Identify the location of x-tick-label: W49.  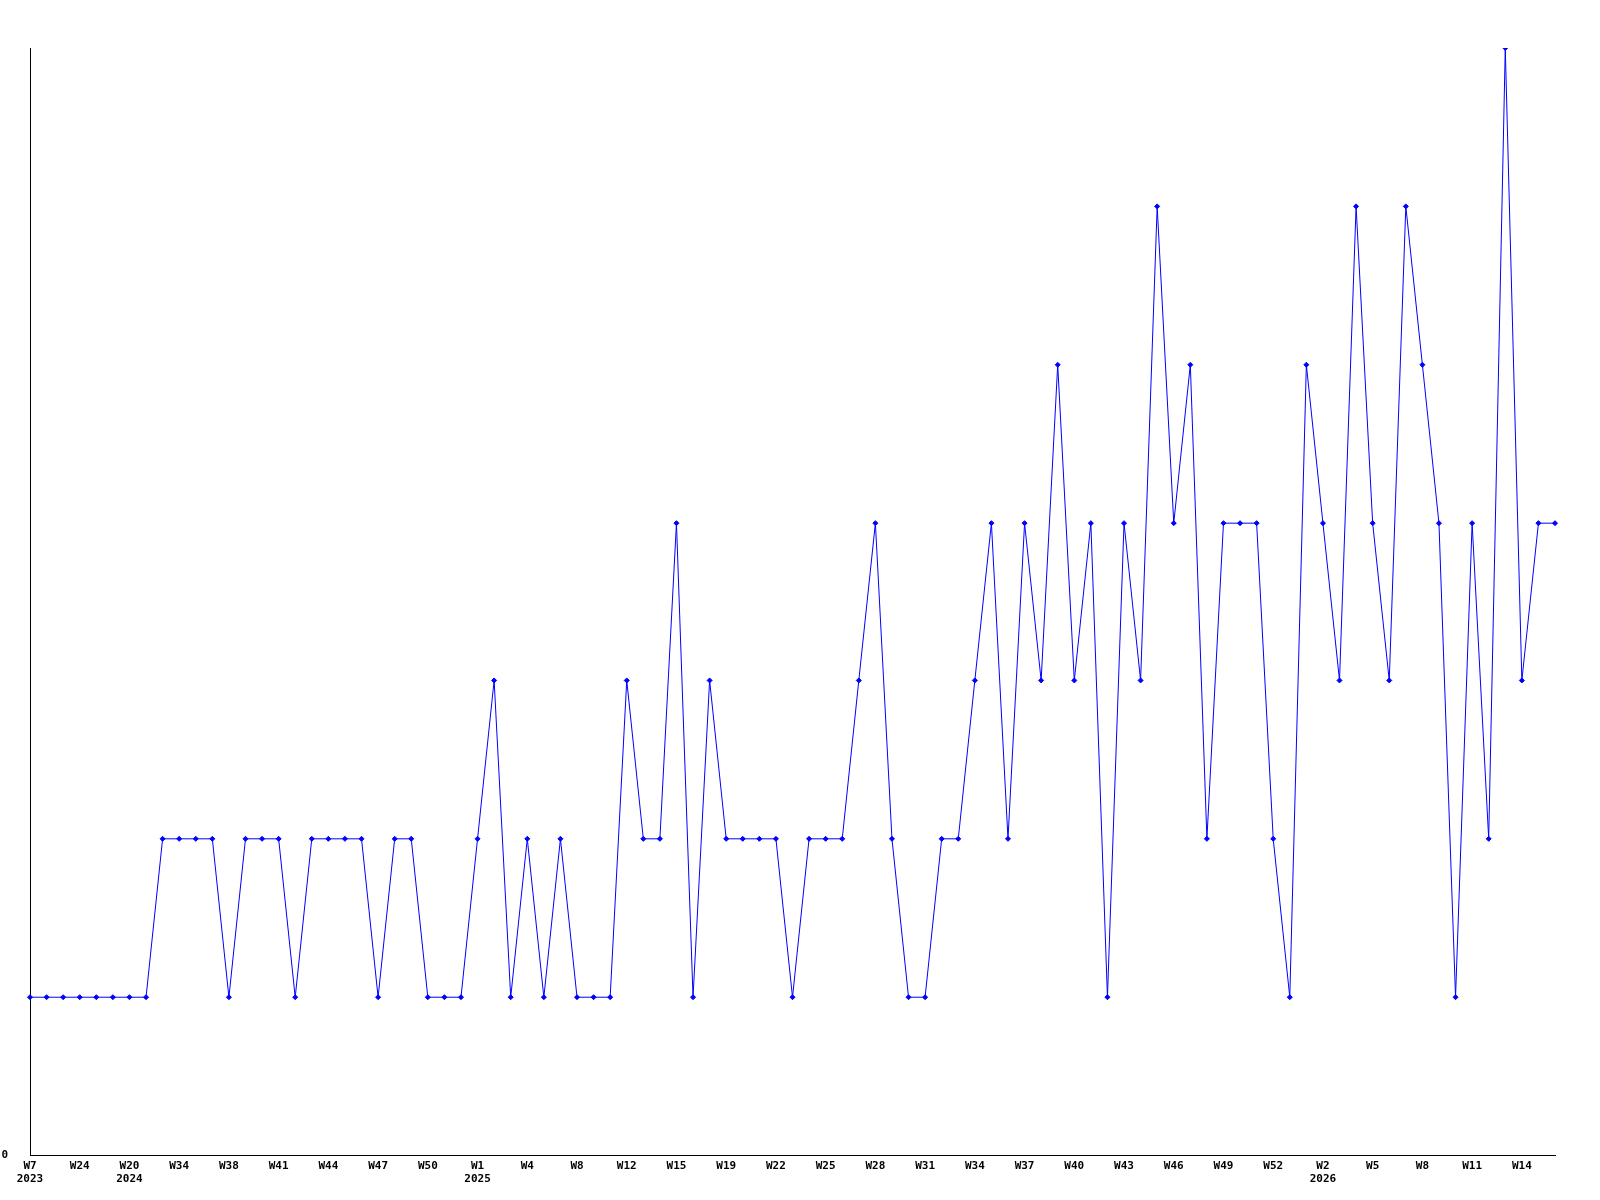
(1223, 1166).